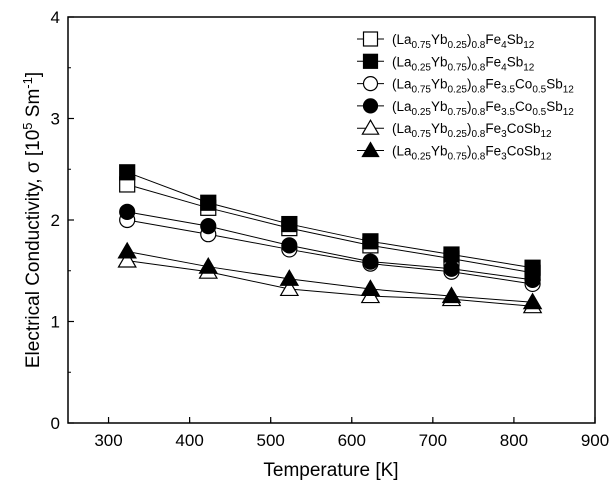  I want to click on x-tick-label: 700, so click(433, 440).